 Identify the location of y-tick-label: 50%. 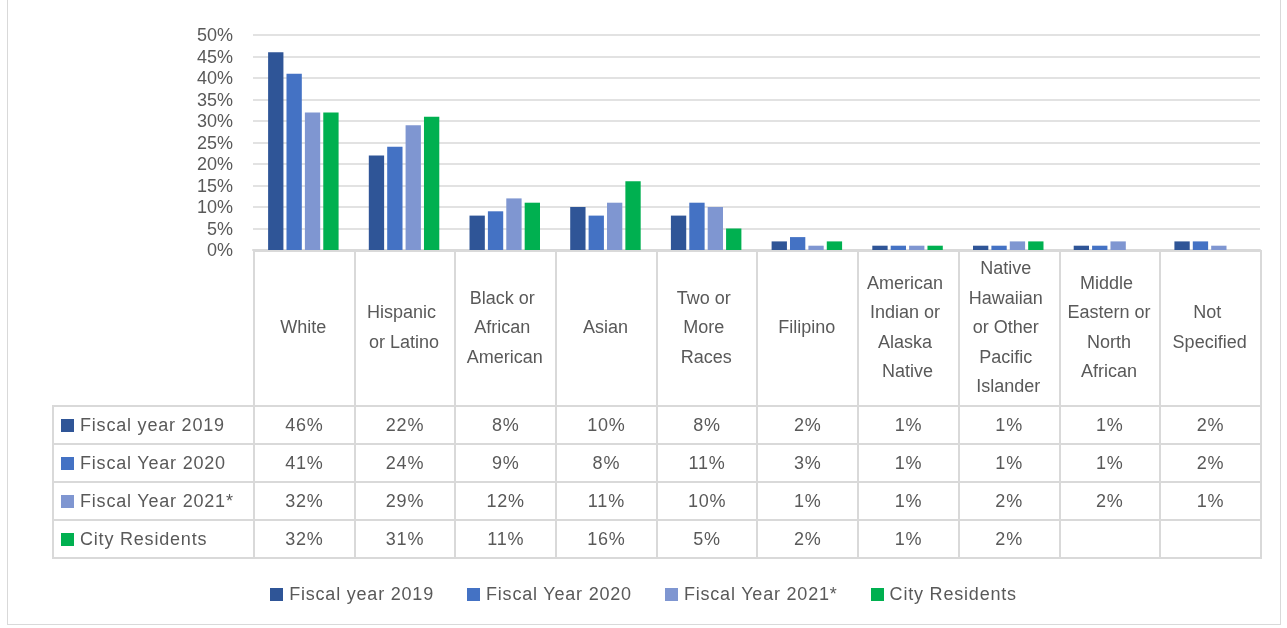
(214, 35).